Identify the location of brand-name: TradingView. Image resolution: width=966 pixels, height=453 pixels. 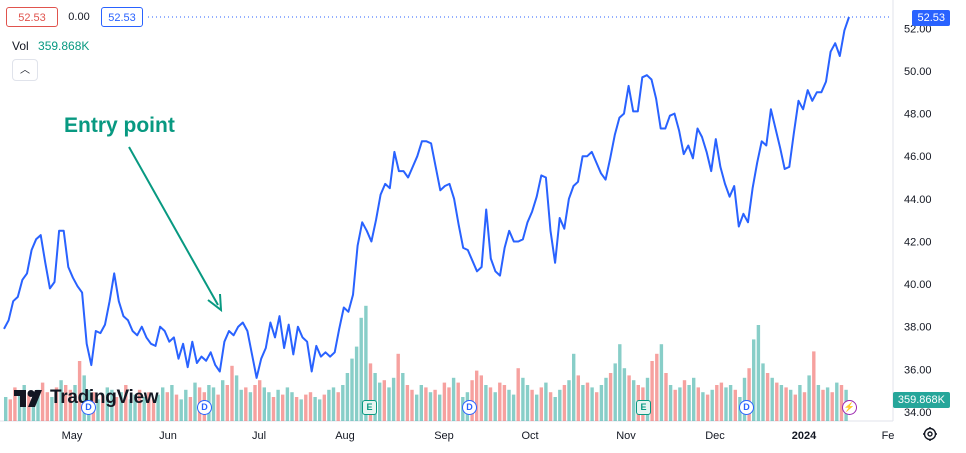
(104, 397).